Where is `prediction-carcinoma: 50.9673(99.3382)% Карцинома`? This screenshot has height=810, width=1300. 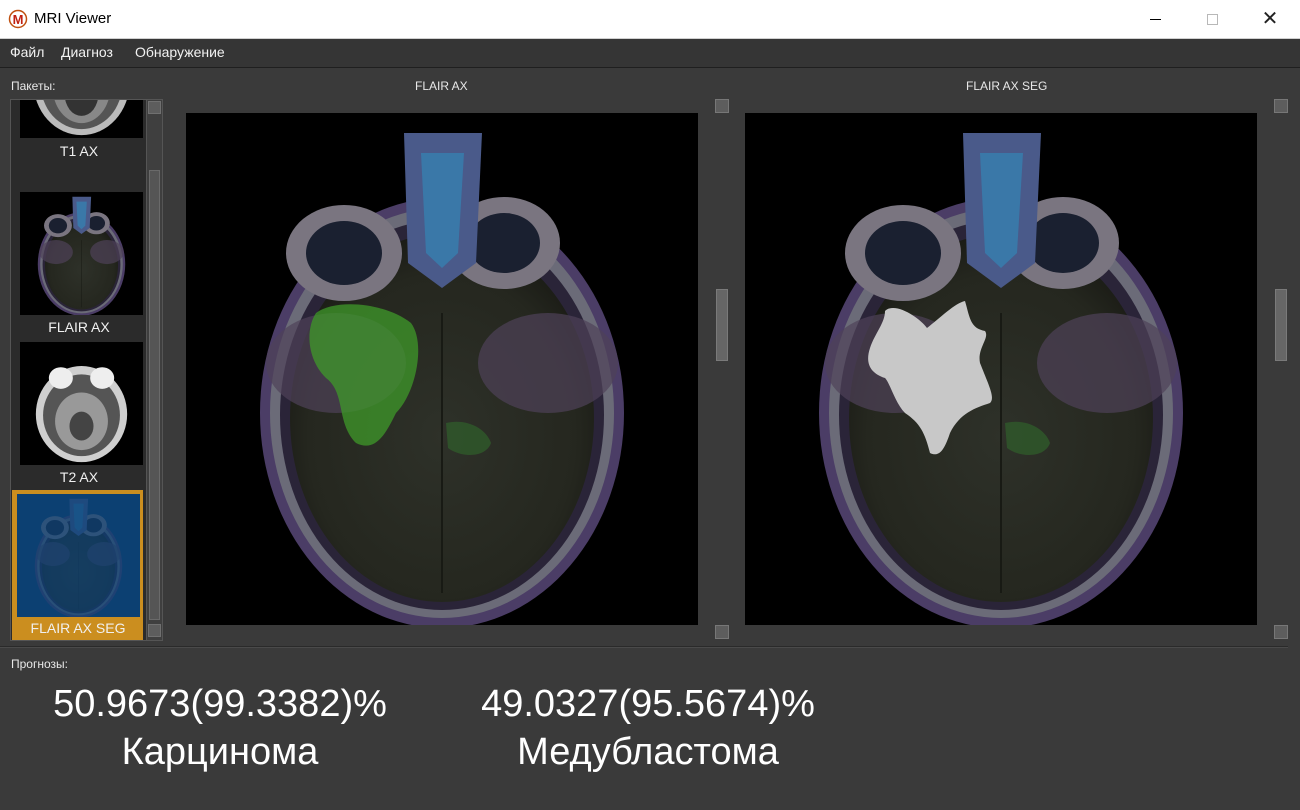 prediction-carcinoma: 50.9673(99.3382)% Карцинома is located at coordinates (220, 728).